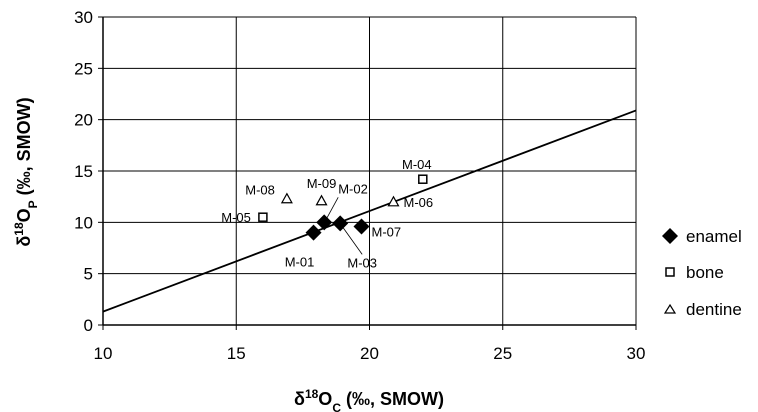 The image size is (758, 412). Describe the element at coordinates (417, 164) in the screenshot. I see `point-label-M-04: M-04` at that location.